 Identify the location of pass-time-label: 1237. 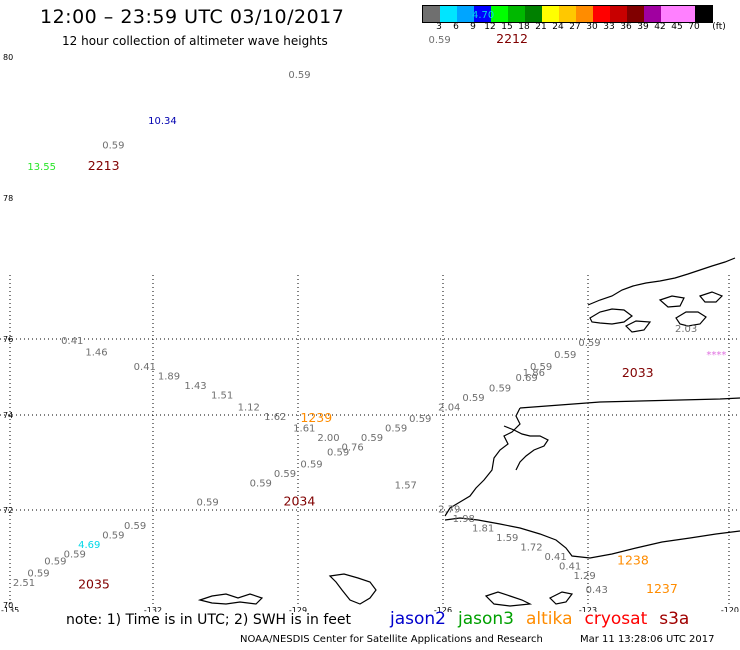
(662, 588).